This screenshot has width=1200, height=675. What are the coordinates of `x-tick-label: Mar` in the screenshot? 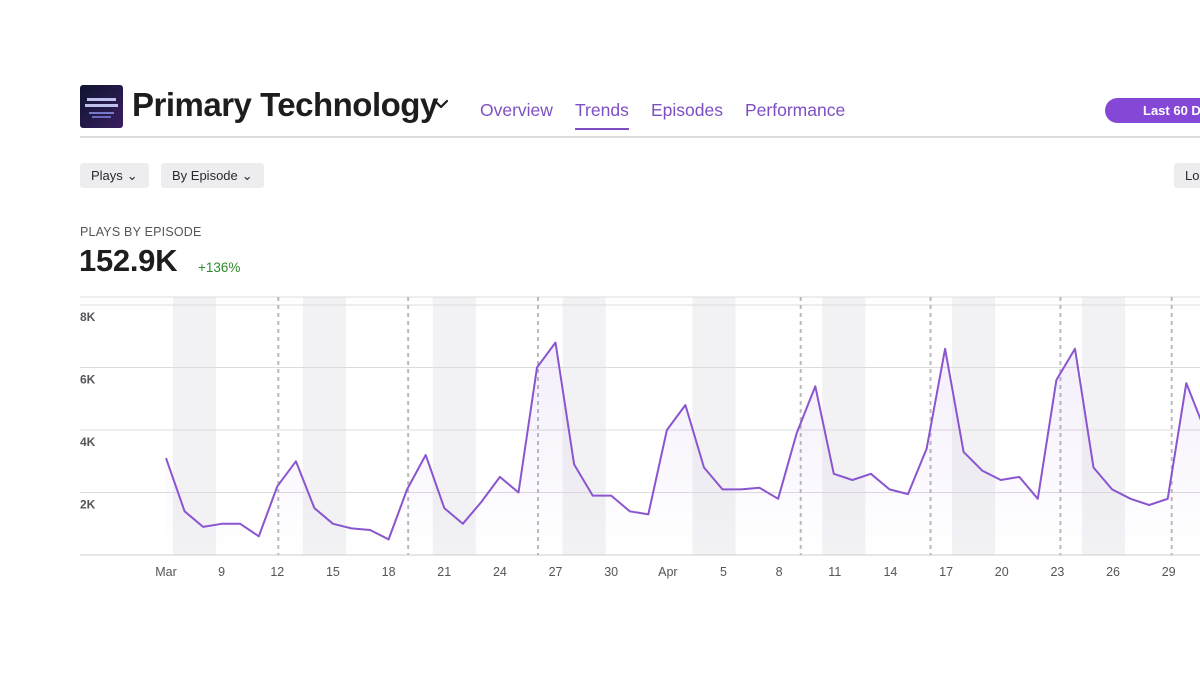 It's located at (166, 572).